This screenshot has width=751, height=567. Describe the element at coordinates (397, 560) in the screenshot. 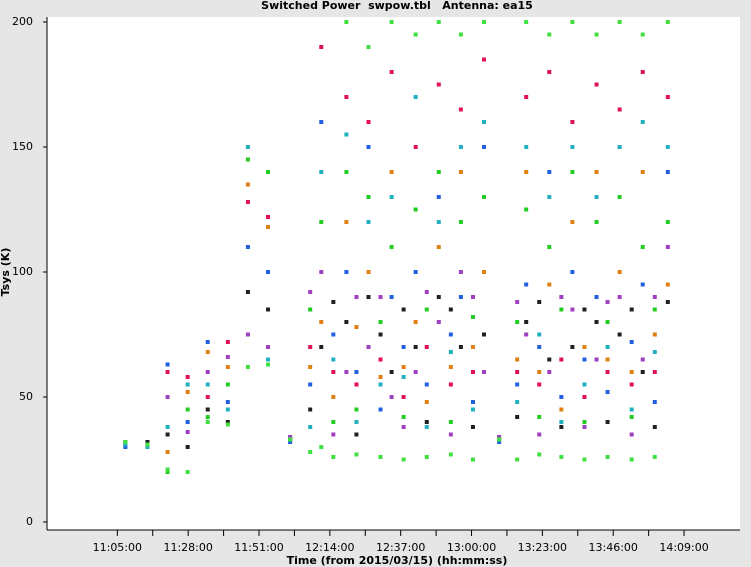

I see `x-axis-label: Time (from 2015/03/15) (hh:mm:ss)` at that location.